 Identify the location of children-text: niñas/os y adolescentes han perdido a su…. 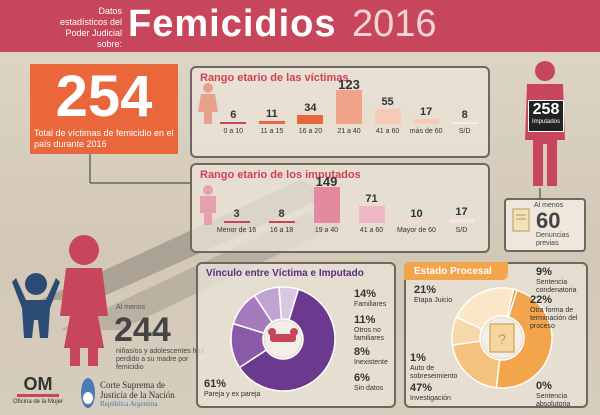
(160, 359).